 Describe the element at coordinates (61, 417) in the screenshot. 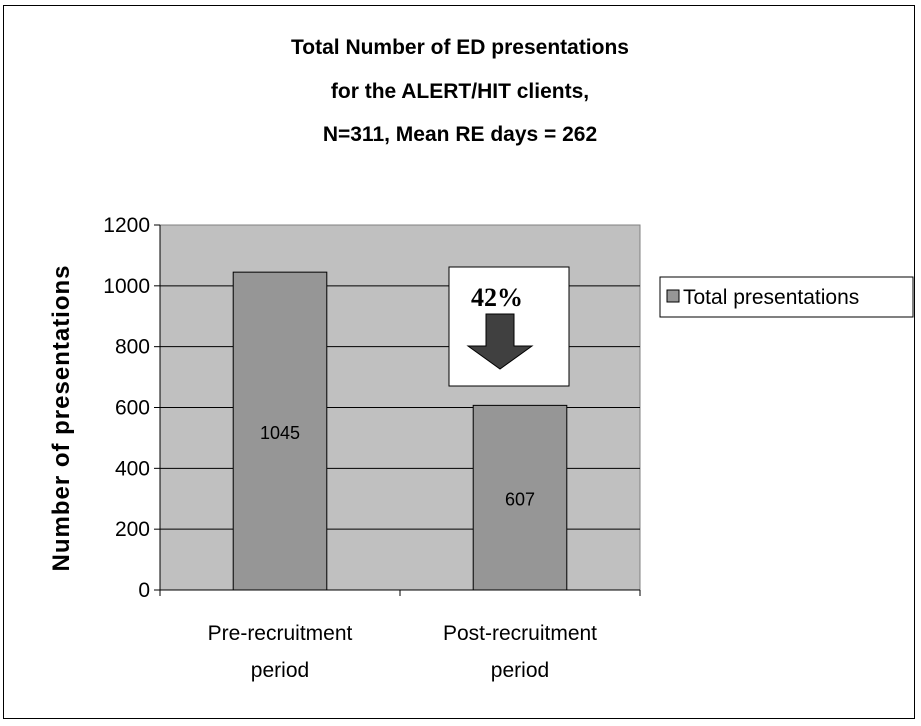

I see `y-axis-label: Number of presentations` at that location.